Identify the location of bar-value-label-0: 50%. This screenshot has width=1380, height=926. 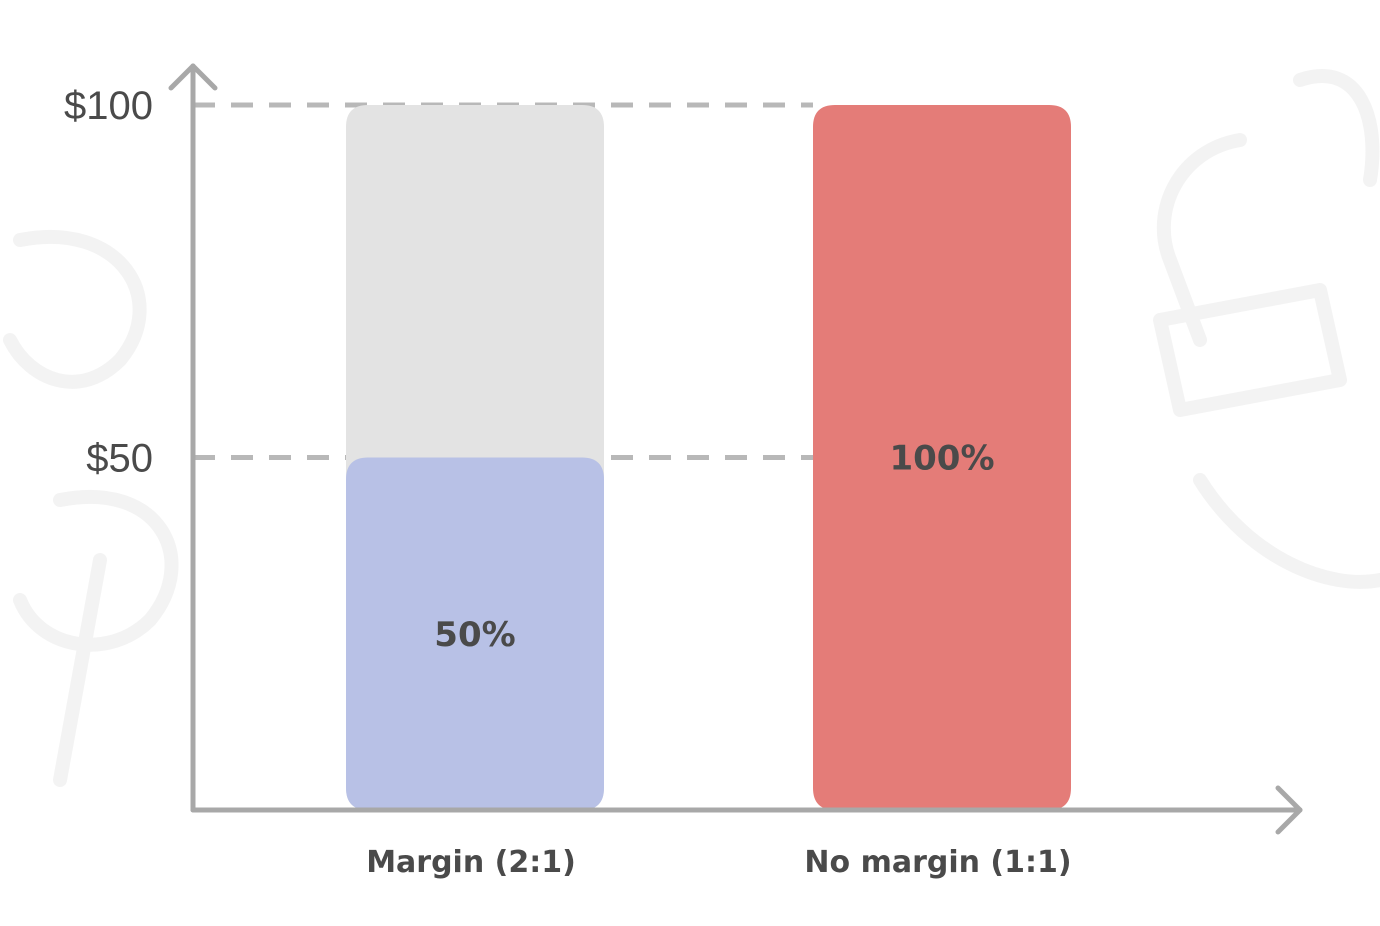
(474, 635).